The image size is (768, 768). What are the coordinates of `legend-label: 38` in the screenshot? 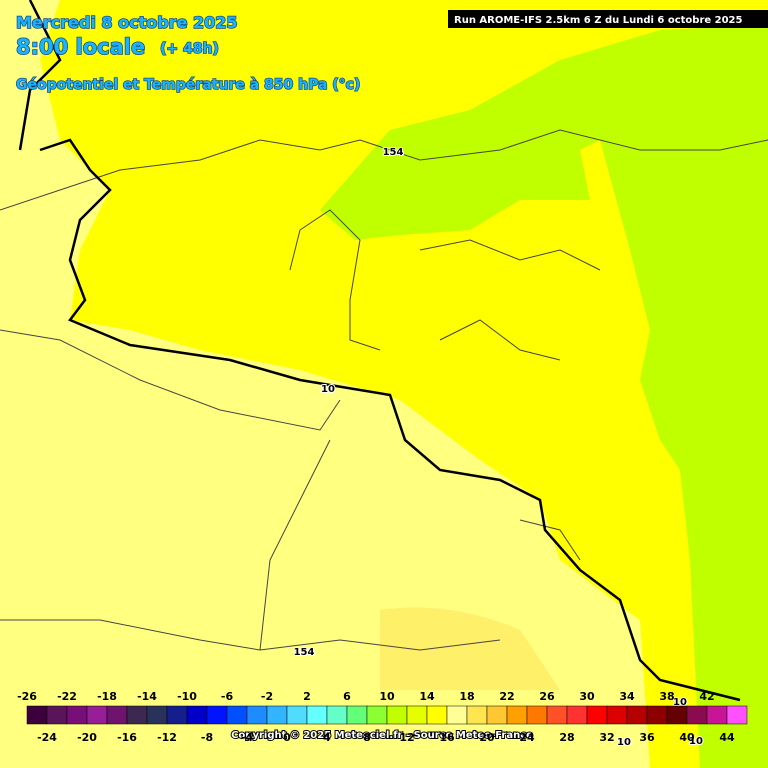 It's located at (666, 696).